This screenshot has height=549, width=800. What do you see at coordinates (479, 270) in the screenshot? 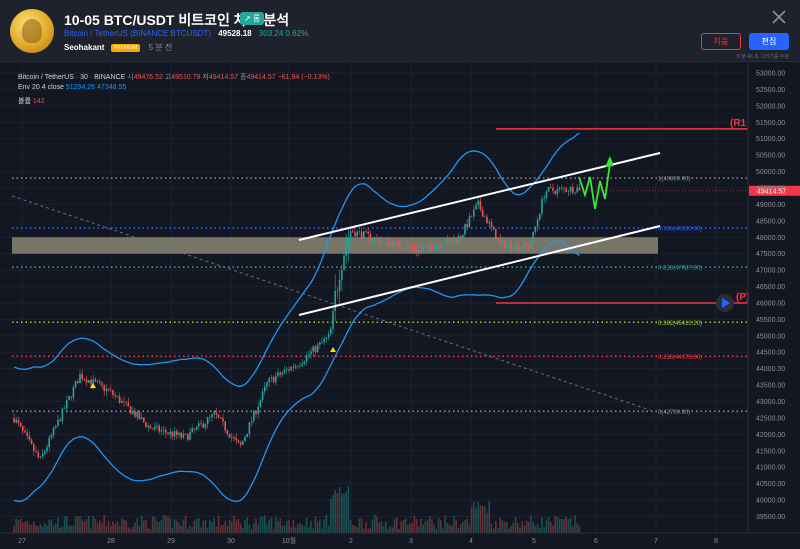
I see `channel-lower-line` at bounding box center [479, 270].